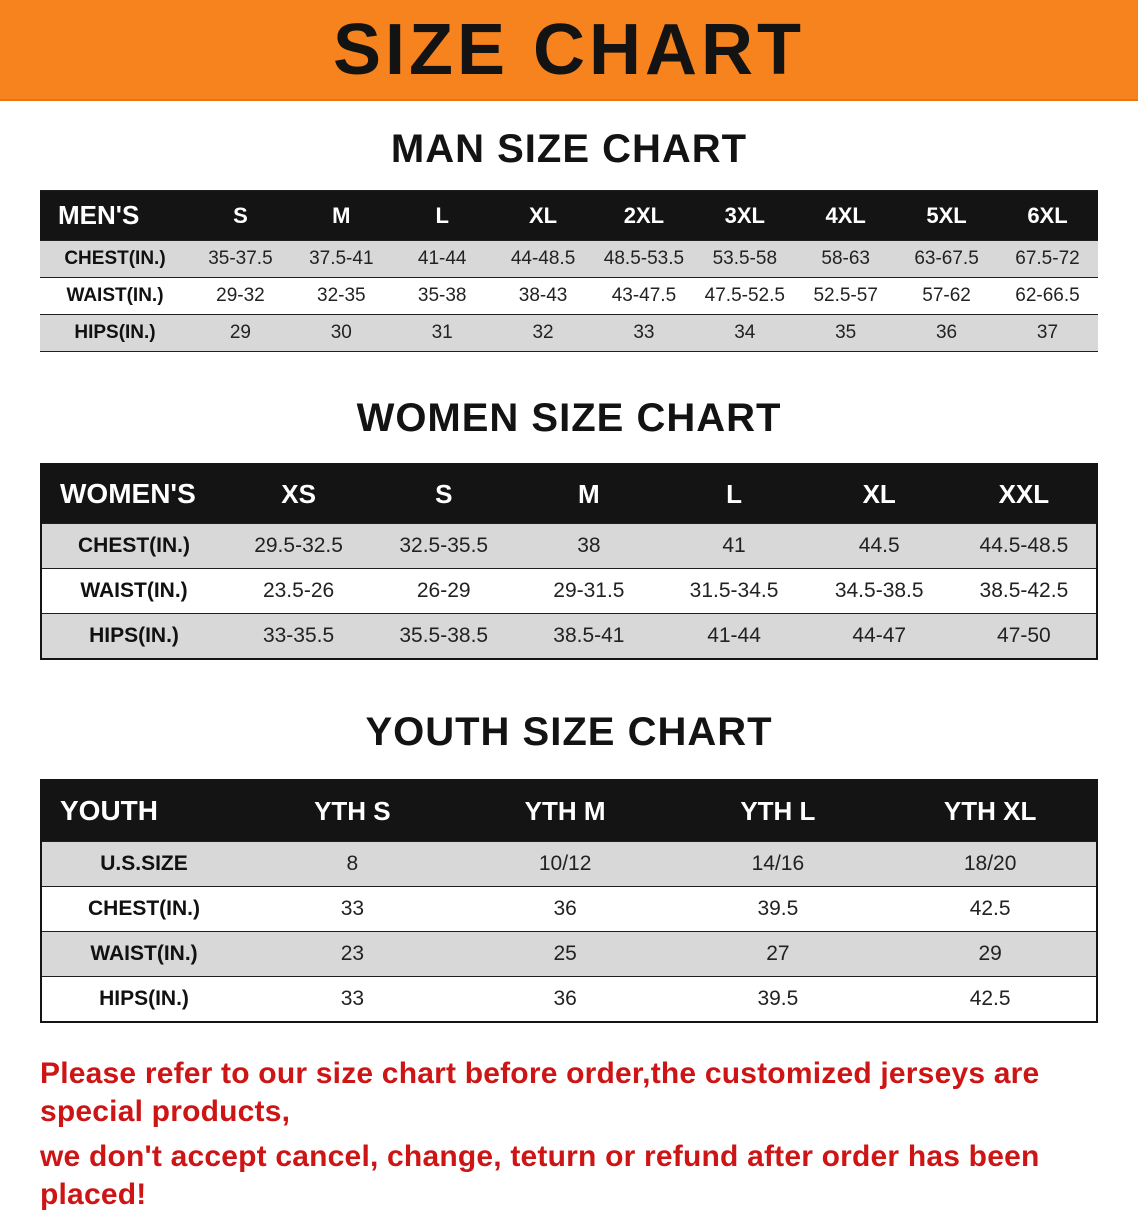  What do you see at coordinates (745, 259) in the screenshot?
I see `size-value-cell: 53.5-58` at bounding box center [745, 259].